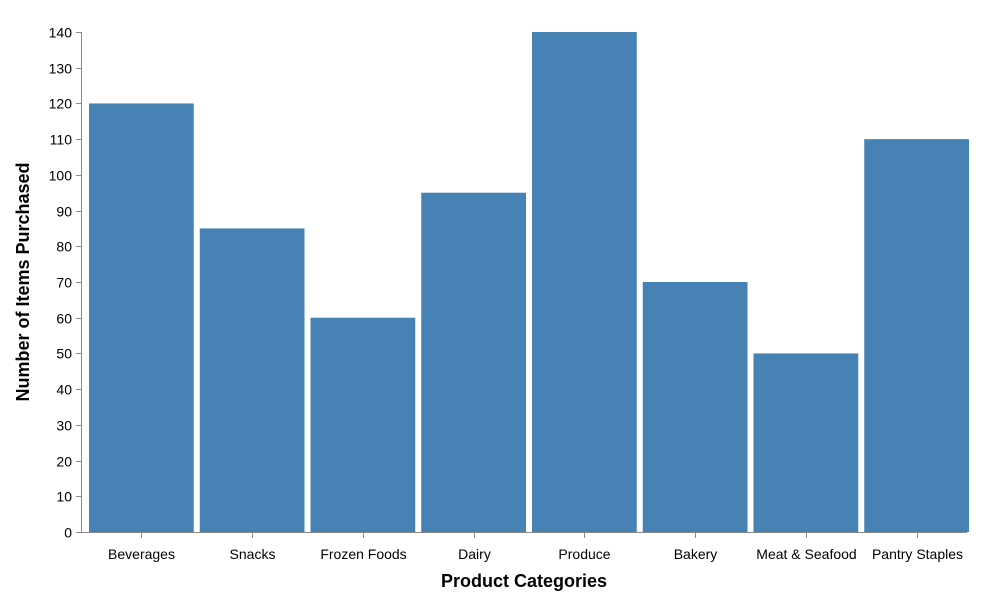 This screenshot has height=600, width=990. Describe the element at coordinates (61, 176) in the screenshot. I see `y-tick-label: 100` at that location.